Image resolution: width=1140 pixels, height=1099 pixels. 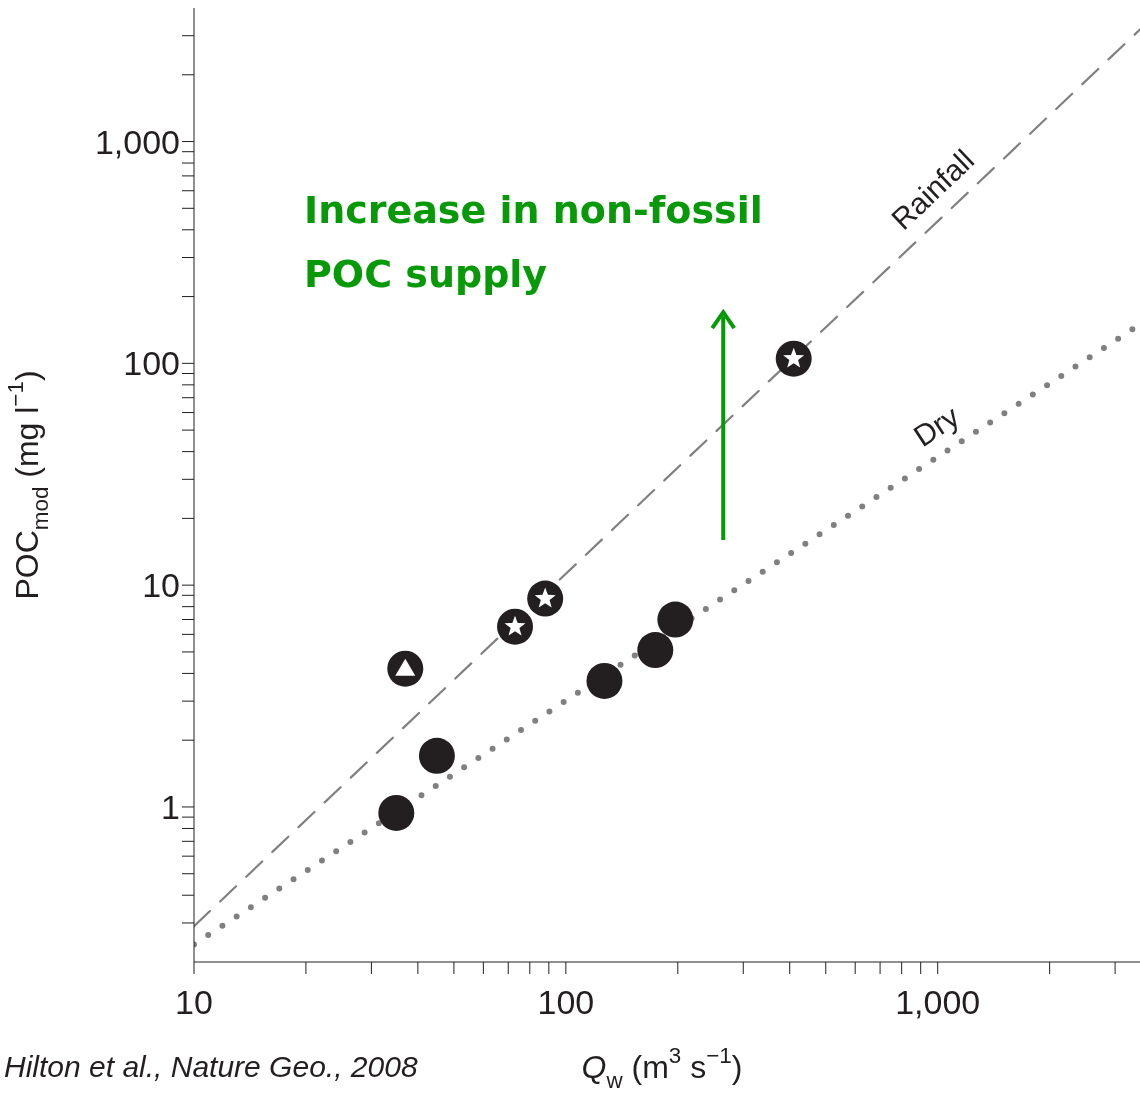 I want to click on x-tick-label: 100, so click(x=566, y=1002).